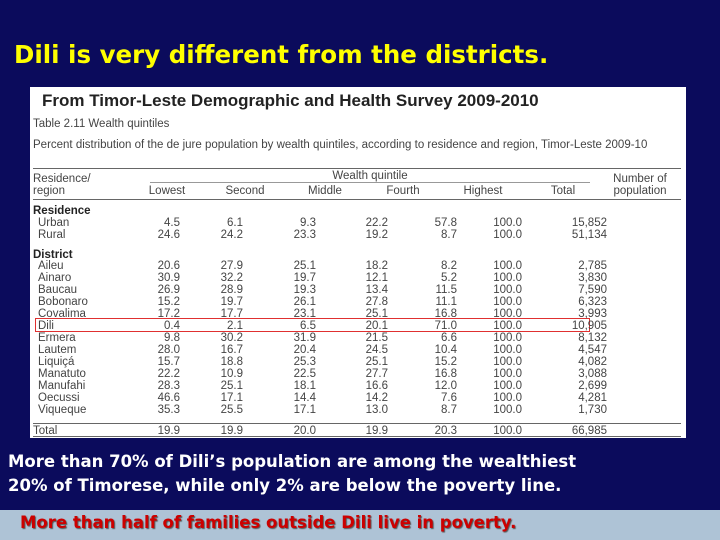 The width and height of the screenshot is (720, 540). Describe the element at coordinates (376, 350) in the screenshot. I see `table-cell: 24.5` at that location.